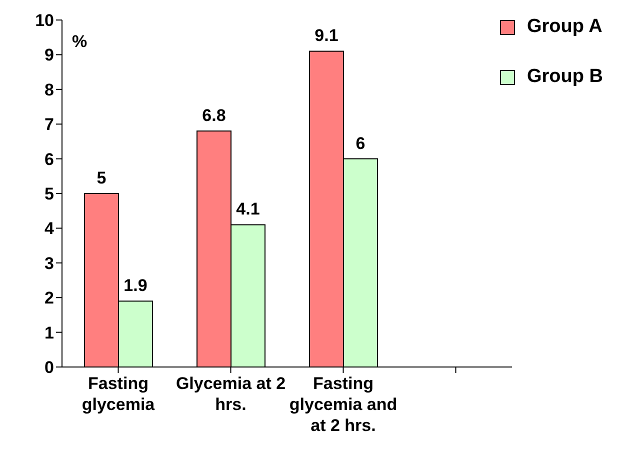  What do you see at coordinates (44, 20) in the screenshot?
I see `y-tick-label: 10` at bounding box center [44, 20].